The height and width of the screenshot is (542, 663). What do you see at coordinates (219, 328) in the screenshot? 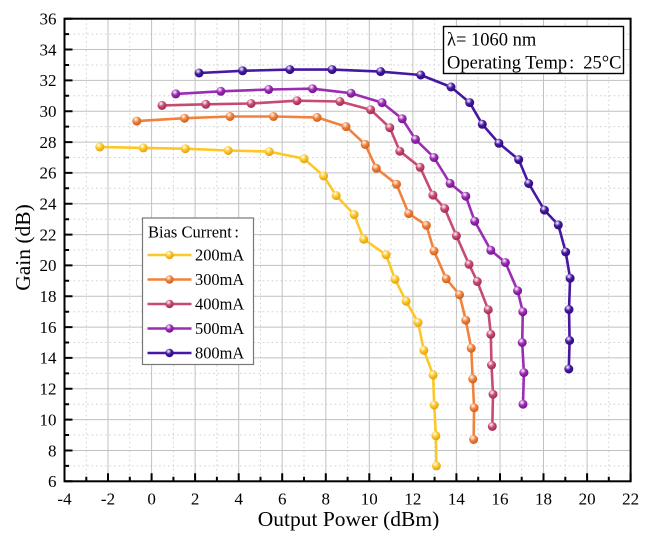
I see `svg-text: 500mA` at bounding box center [219, 328].